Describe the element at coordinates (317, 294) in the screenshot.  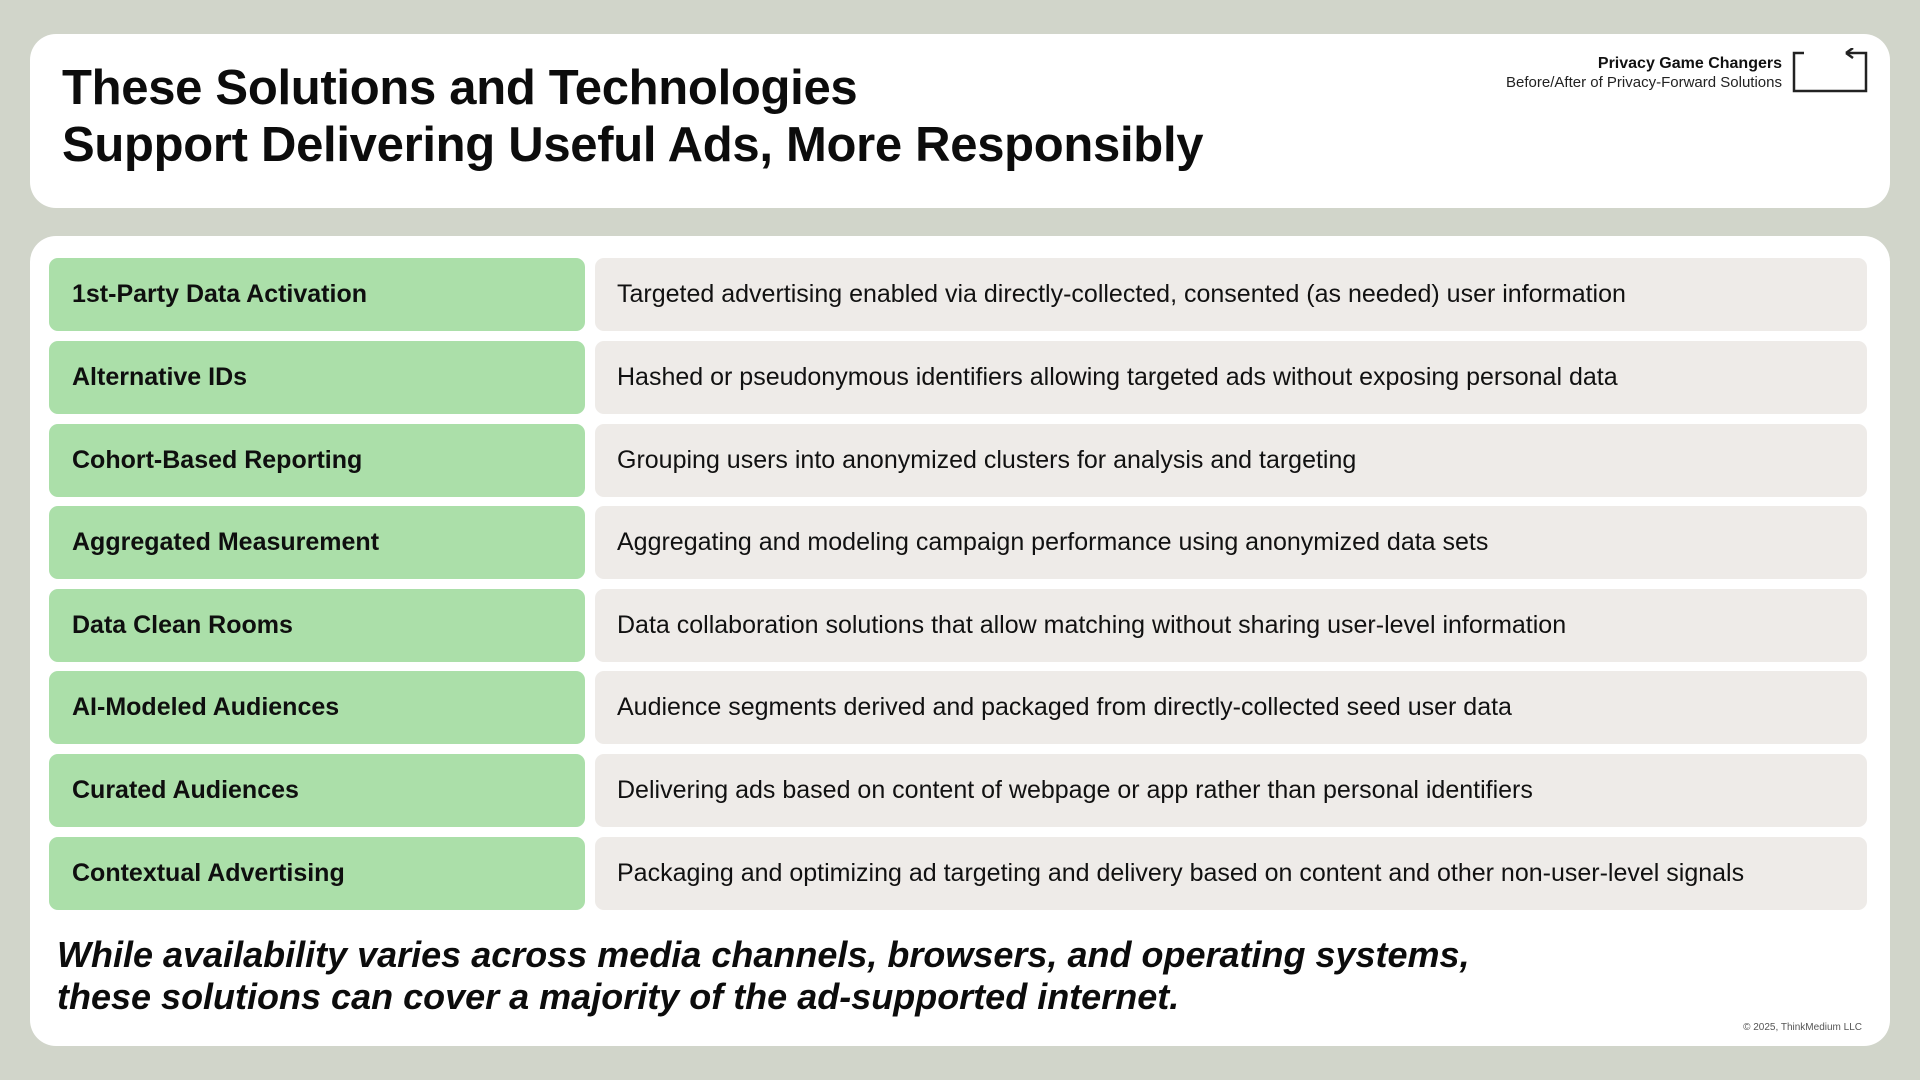
I see `row-label: 1st-Party Data Activation` at that location.